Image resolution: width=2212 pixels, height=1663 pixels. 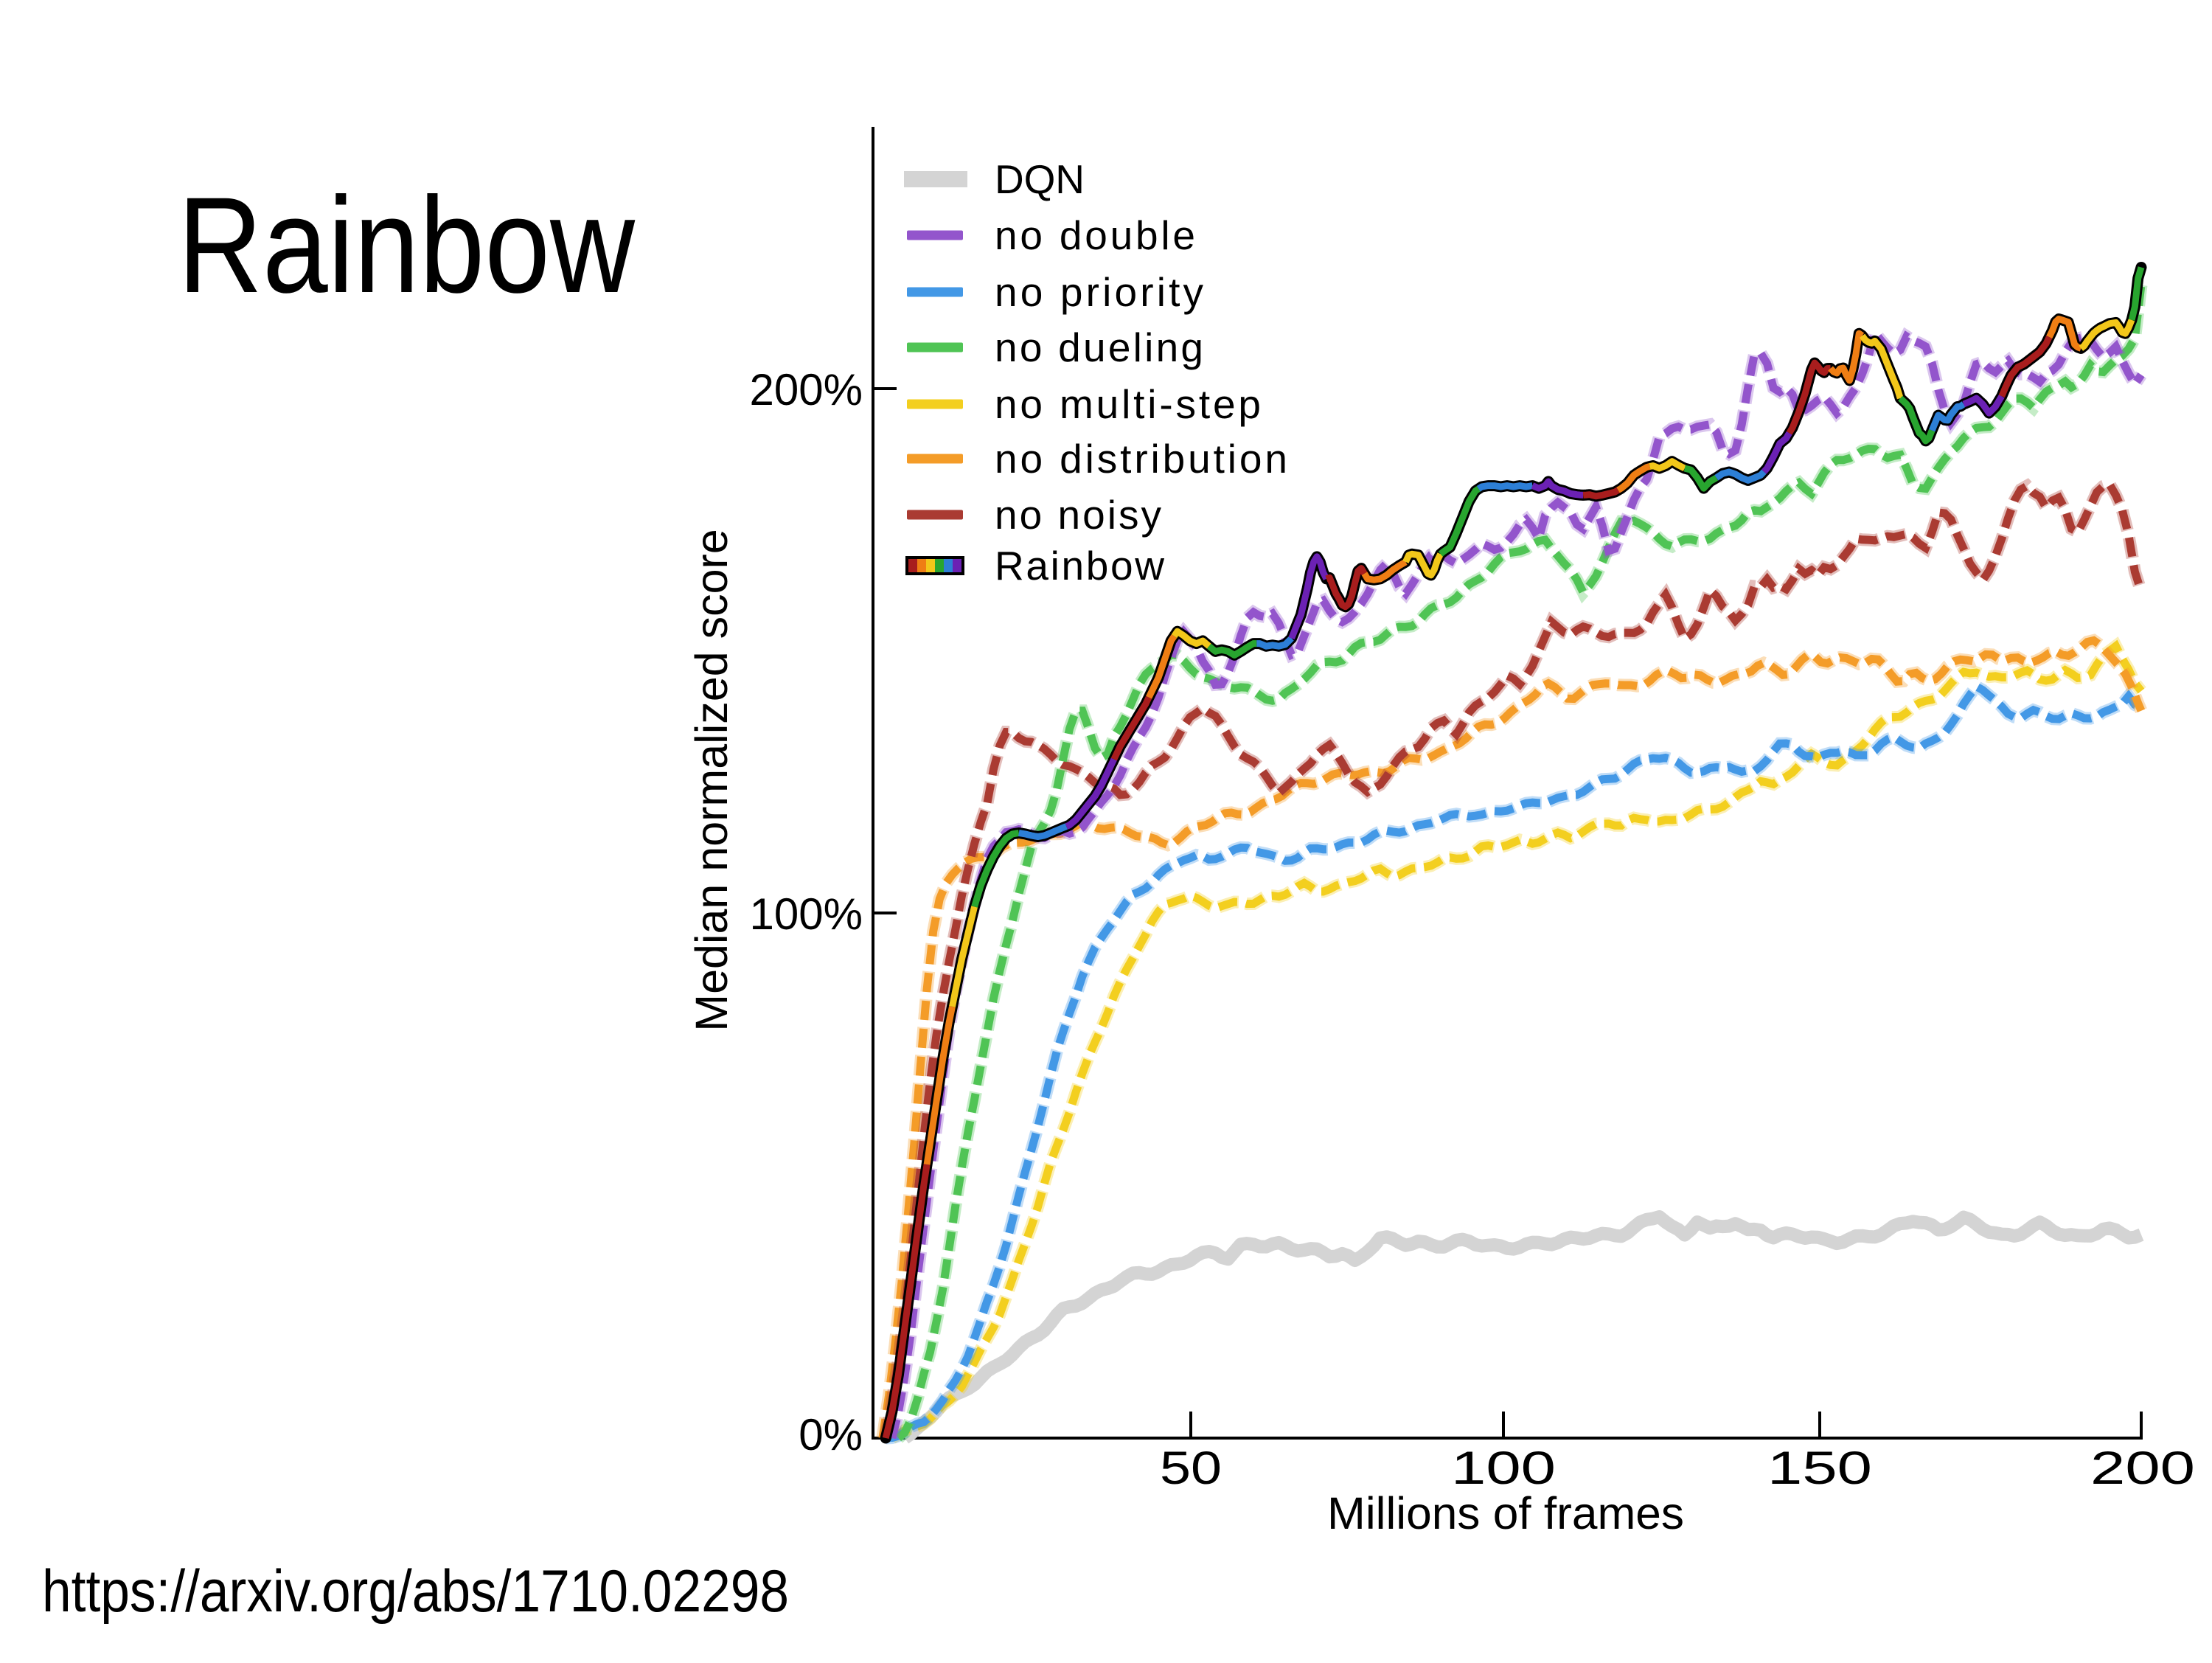 I want to click on svg-text: no double, so click(x=1095, y=235).